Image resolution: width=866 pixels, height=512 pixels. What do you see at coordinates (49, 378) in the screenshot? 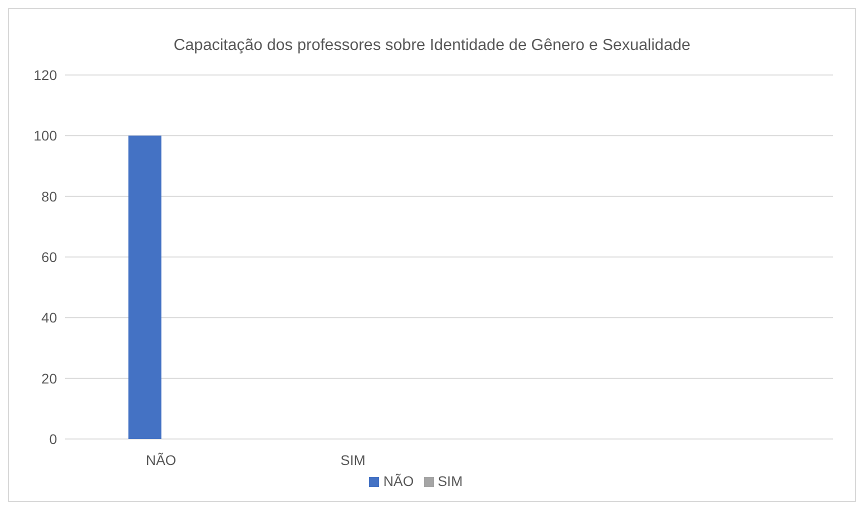
I see `y-tick-label: 20` at bounding box center [49, 378].